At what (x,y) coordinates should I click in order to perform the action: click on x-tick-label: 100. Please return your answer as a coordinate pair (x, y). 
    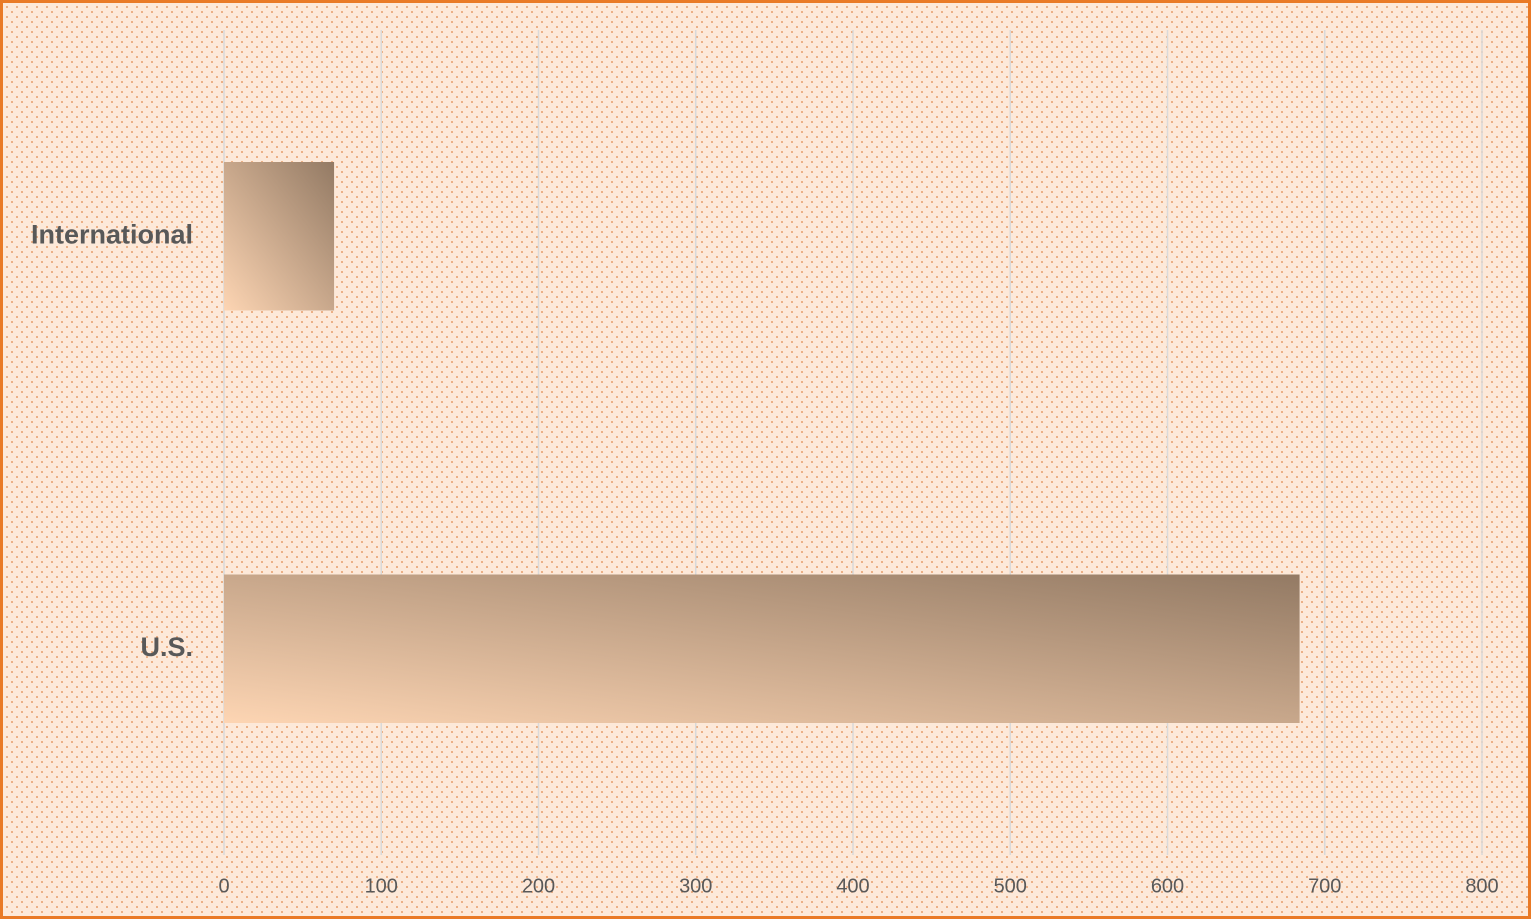
    Looking at the image, I should click on (381, 886).